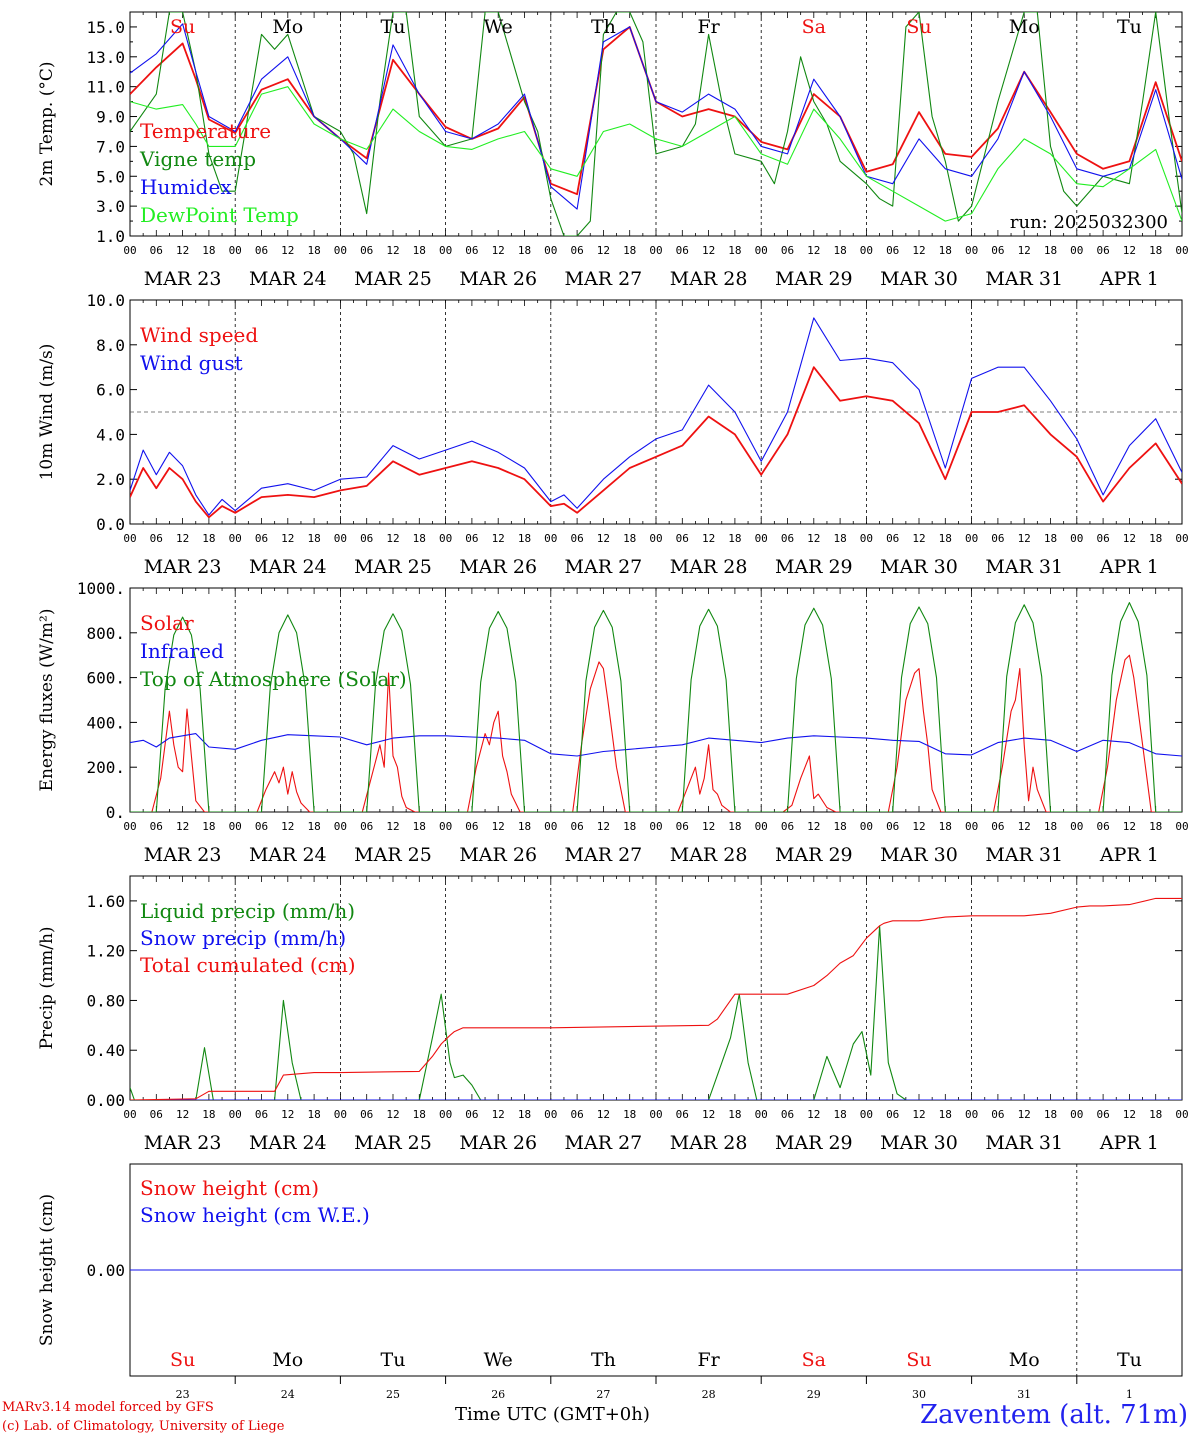  What do you see at coordinates (288, 1394) in the screenshot?
I see `day-number: 24` at bounding box center [288, 1394].